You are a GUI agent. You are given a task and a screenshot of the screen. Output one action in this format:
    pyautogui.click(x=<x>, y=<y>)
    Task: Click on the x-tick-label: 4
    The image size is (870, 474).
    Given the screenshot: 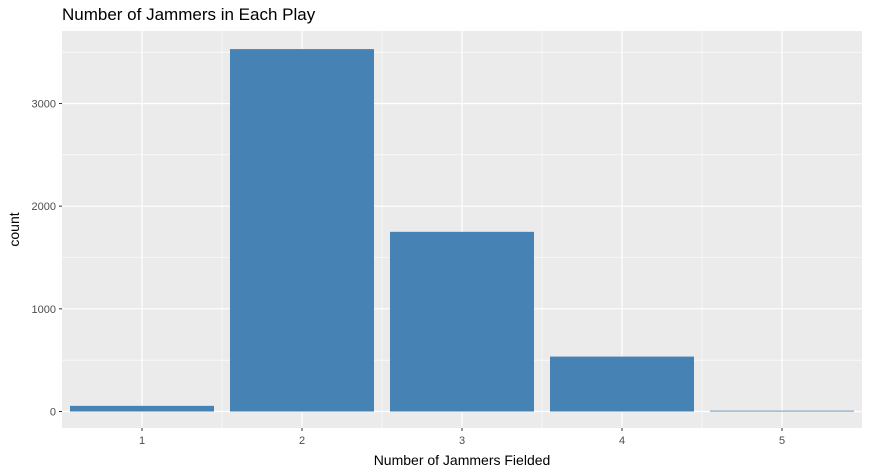 What is the action you would take?
    pyautogui.click(x=622, y=441)
    